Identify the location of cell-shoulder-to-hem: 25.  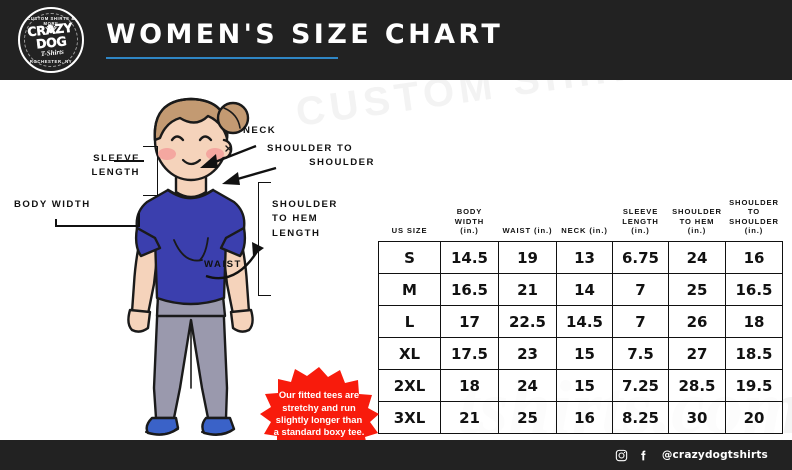
(697, 289).